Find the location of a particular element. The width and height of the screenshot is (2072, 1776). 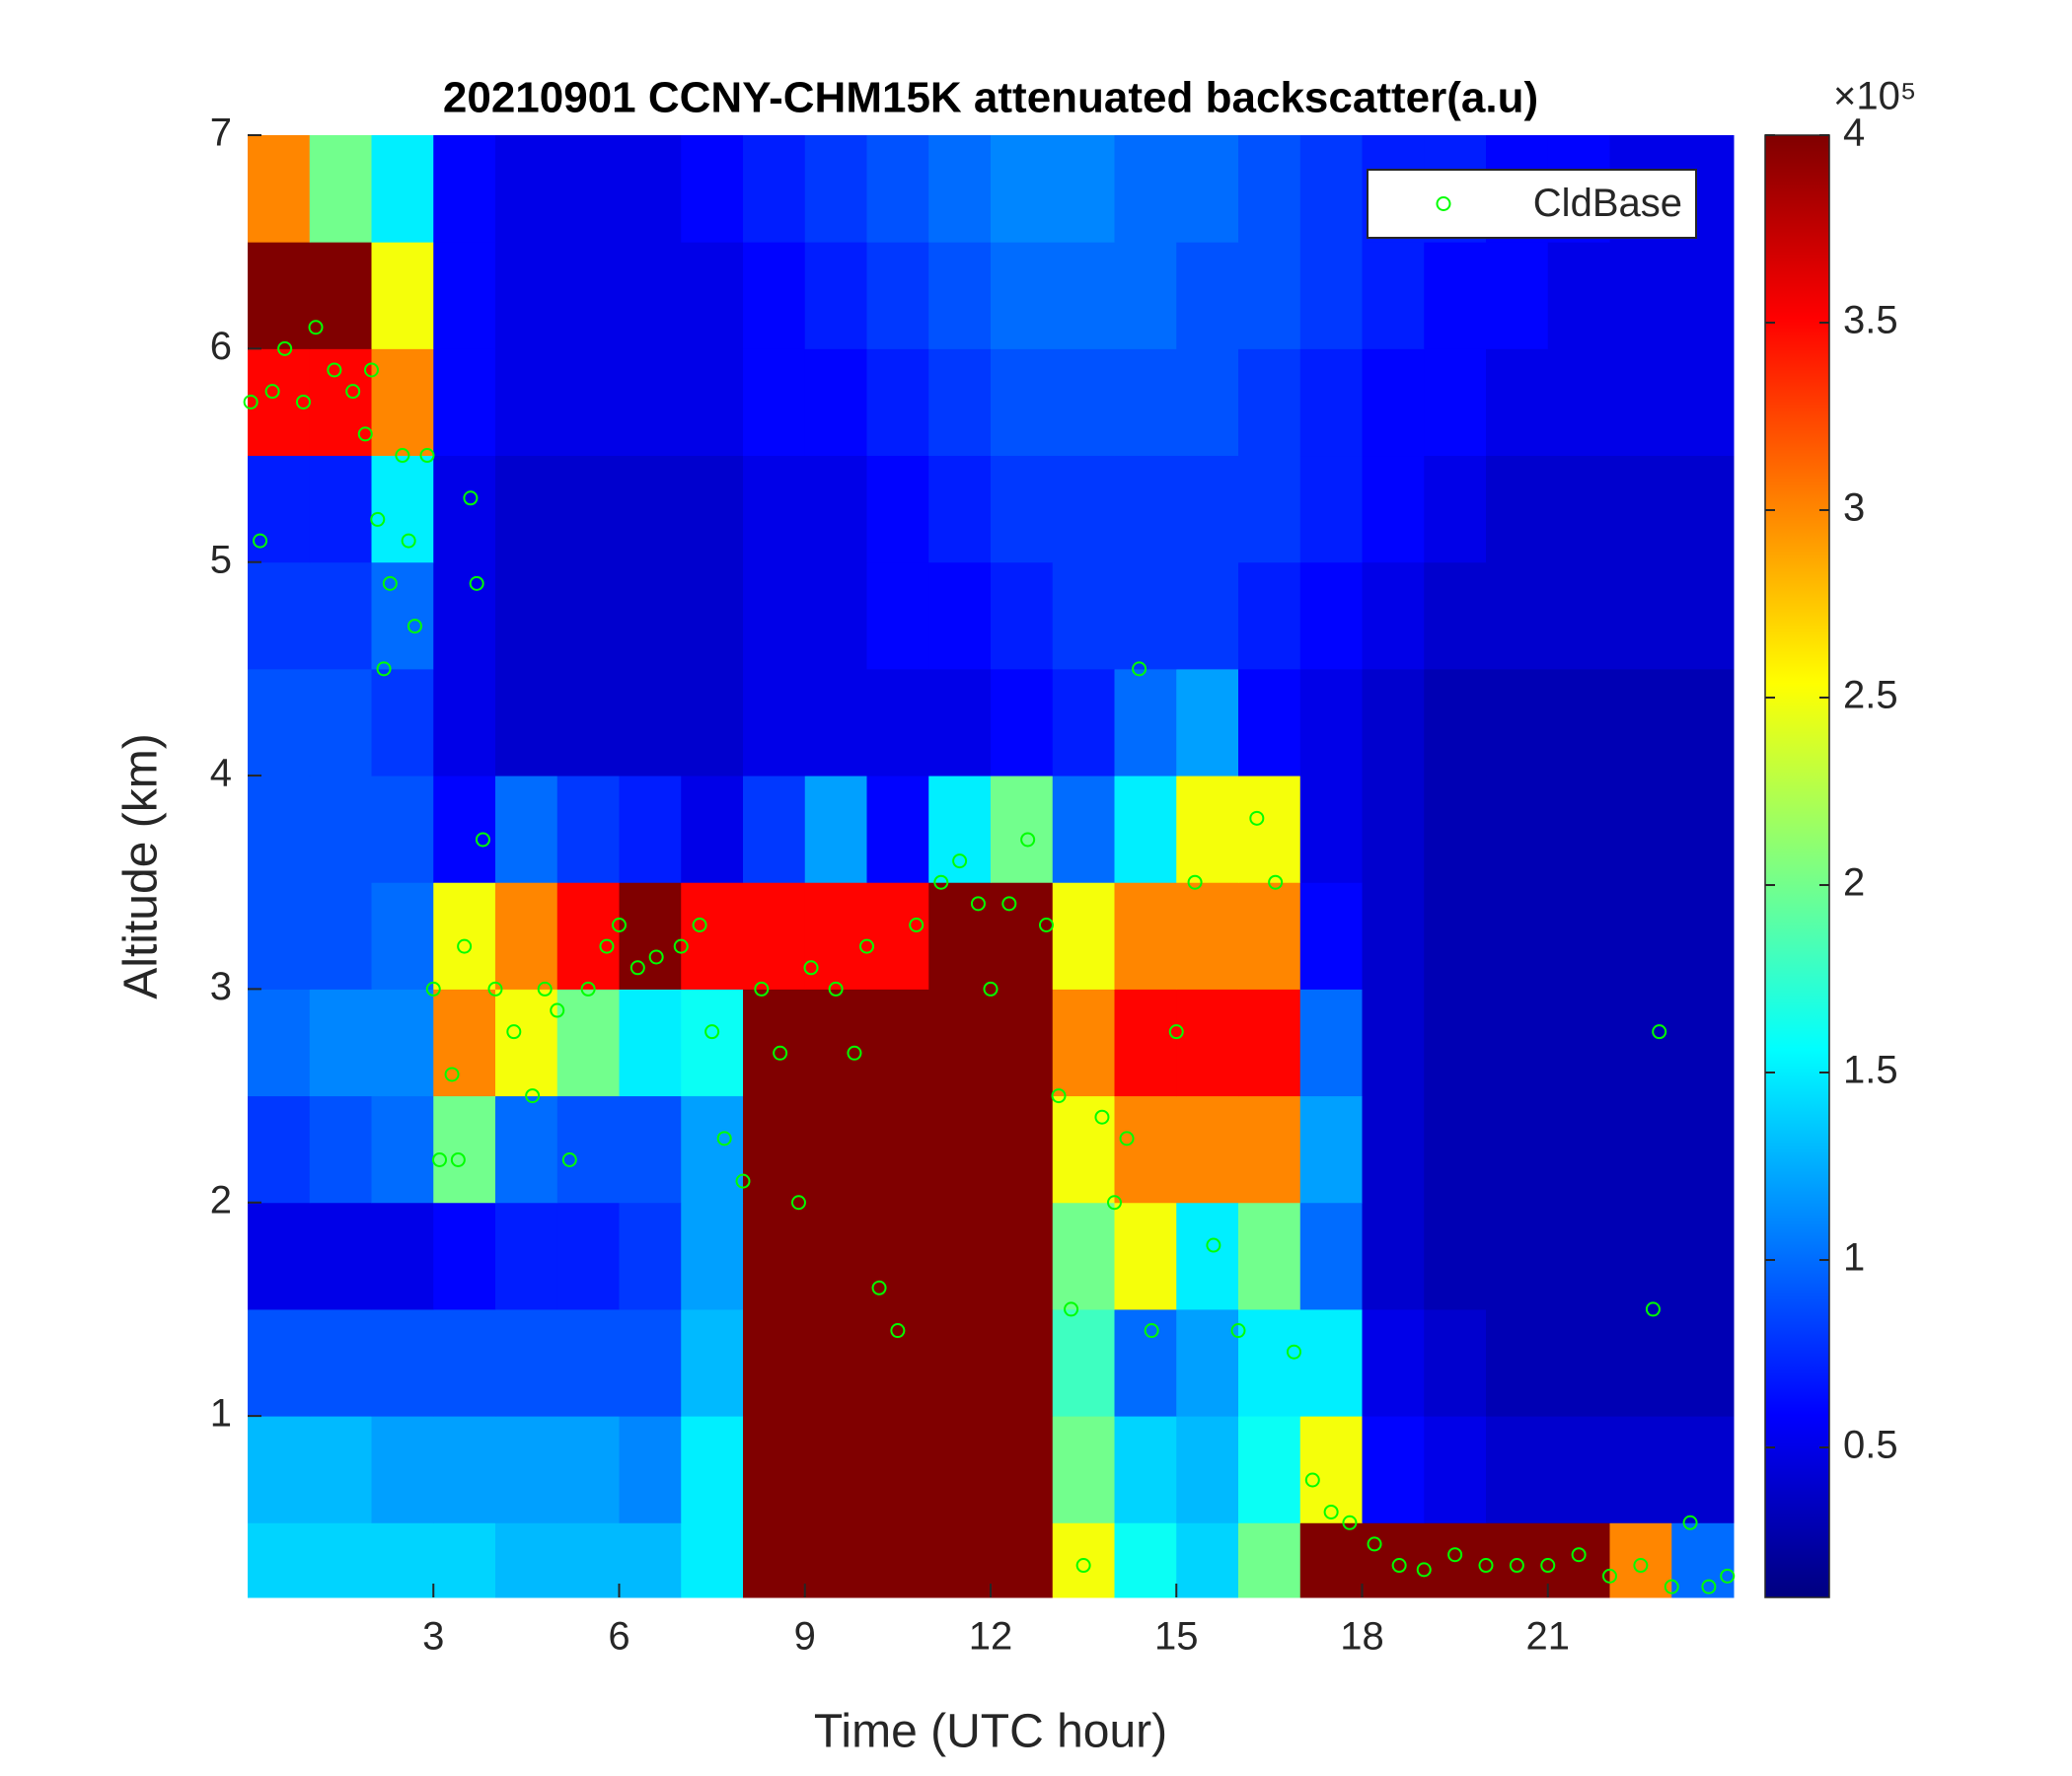

colorbar-tick-label: 0.5 is located at coordinates (1870, 1446).